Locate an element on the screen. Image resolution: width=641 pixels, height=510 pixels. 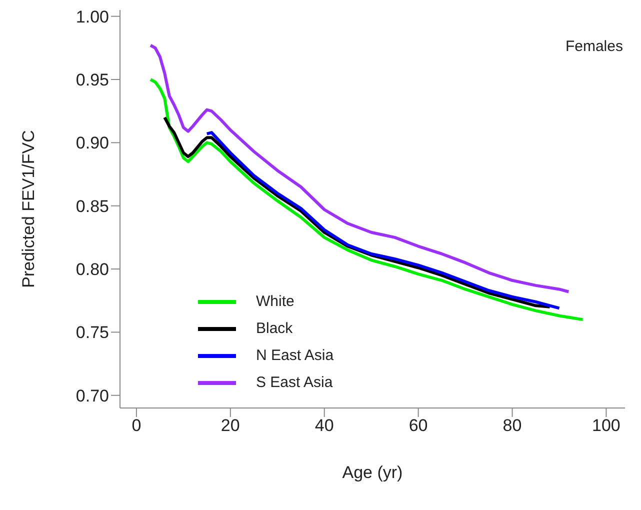
x-tick-label: 20 is located at coordinates (230, 426).